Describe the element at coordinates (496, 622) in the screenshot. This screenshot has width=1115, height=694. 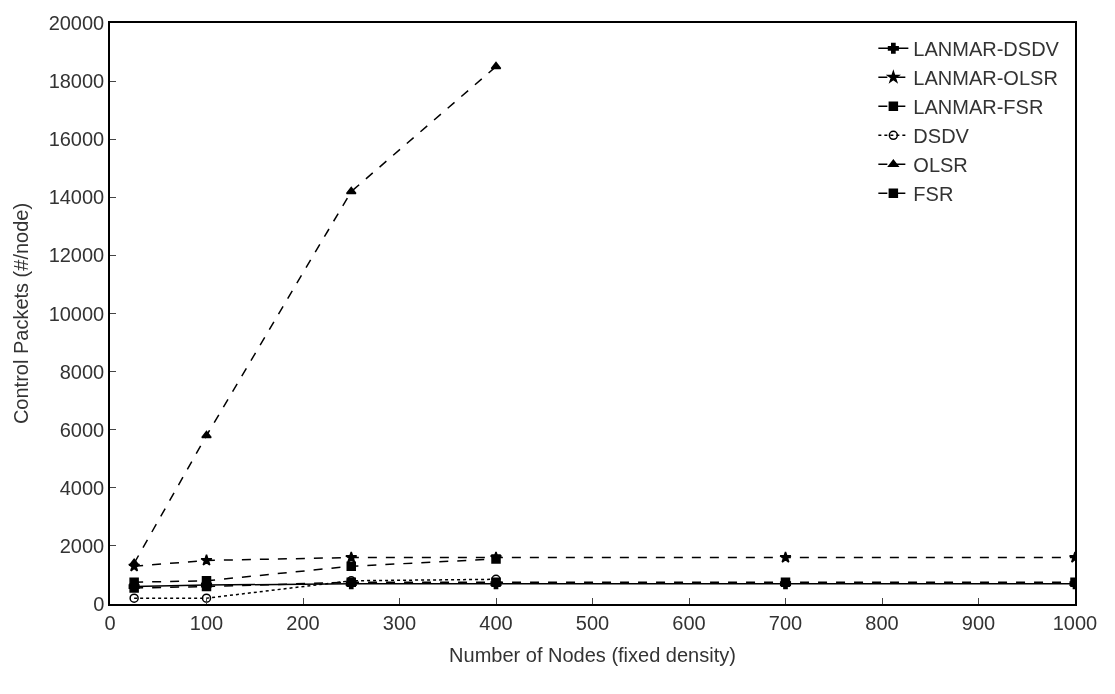
I see `x-tick-label: 400` at that location.